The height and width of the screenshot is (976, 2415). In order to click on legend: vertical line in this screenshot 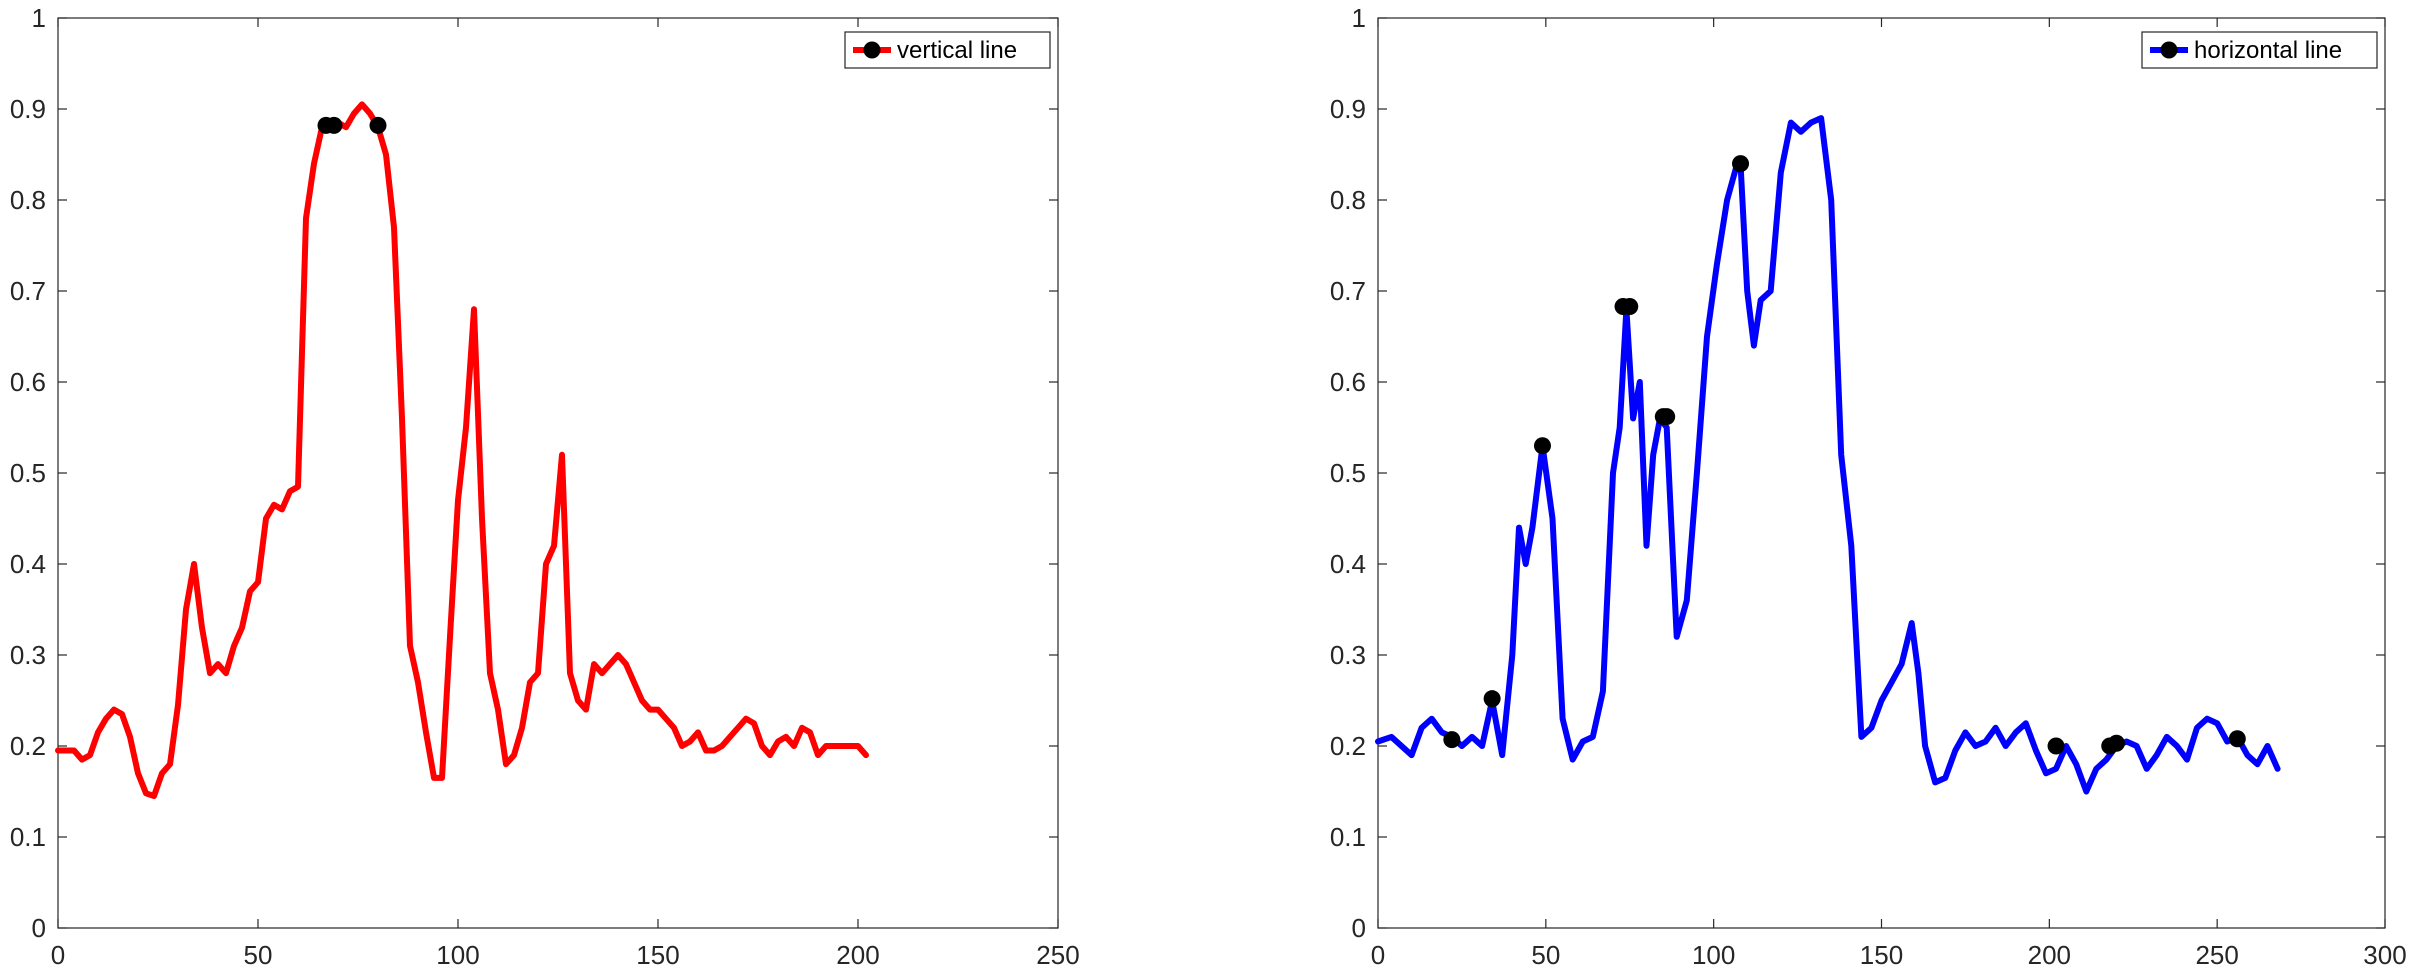, I will do `click(947, 50)`.